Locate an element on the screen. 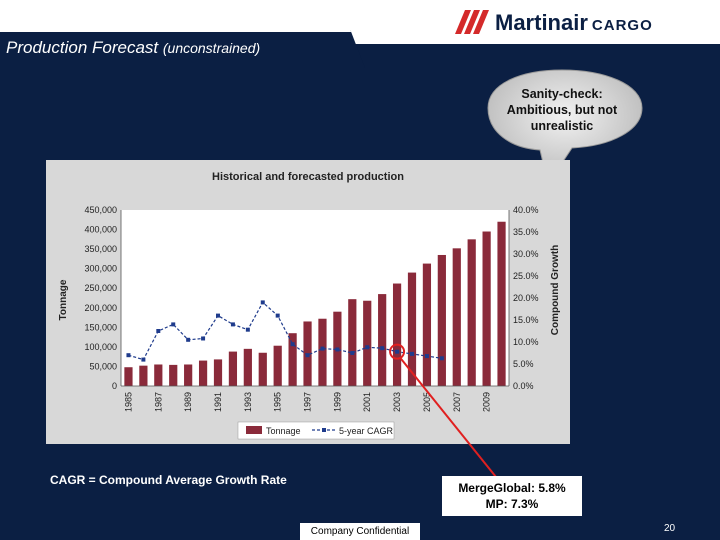 This screenshot has height=540, width=720. y2-tick-label: 0.0% is located at coordinates (523, 386).